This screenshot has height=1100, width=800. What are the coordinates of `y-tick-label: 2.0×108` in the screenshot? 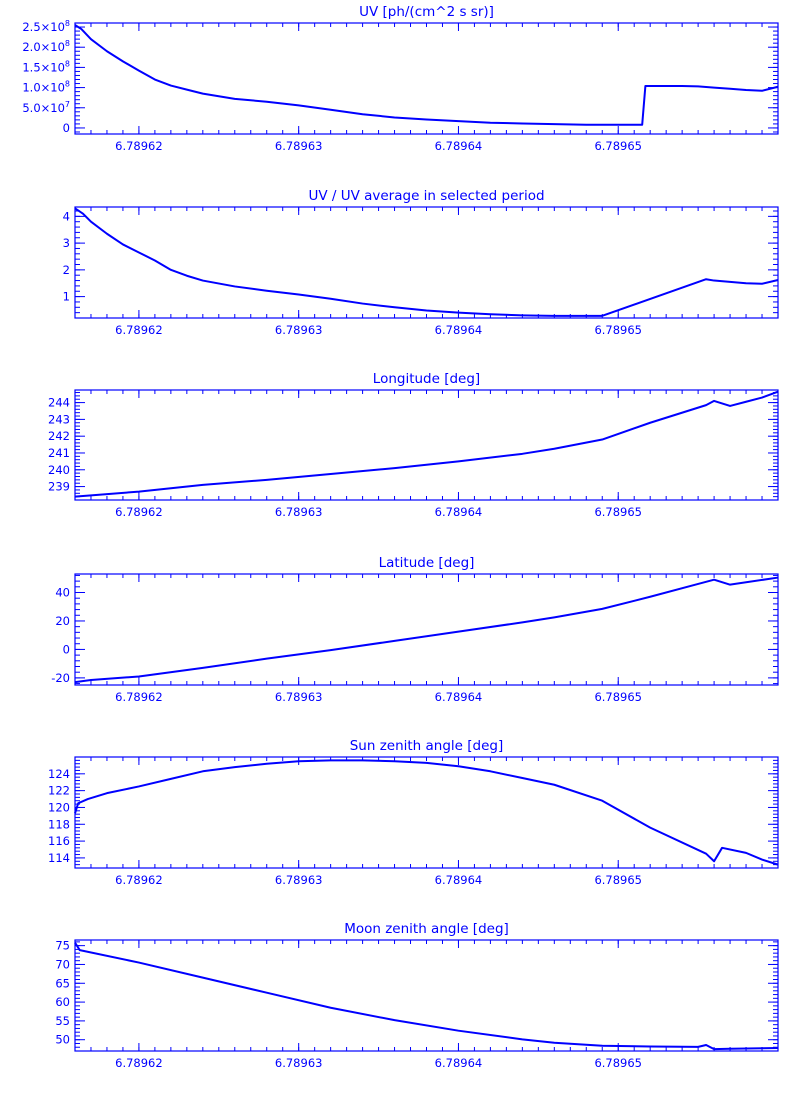 It's located at (46, 46).